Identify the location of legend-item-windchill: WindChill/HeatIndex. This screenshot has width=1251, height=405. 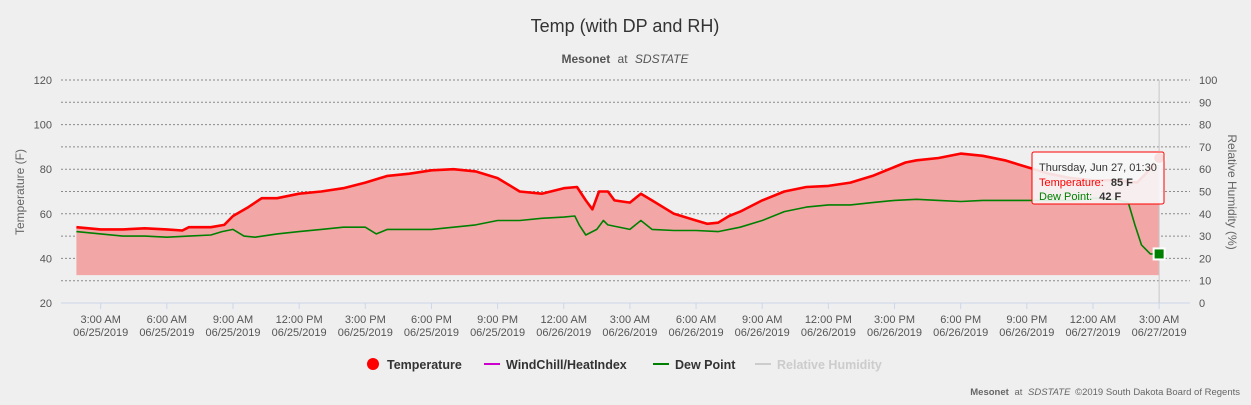
(555, 365).